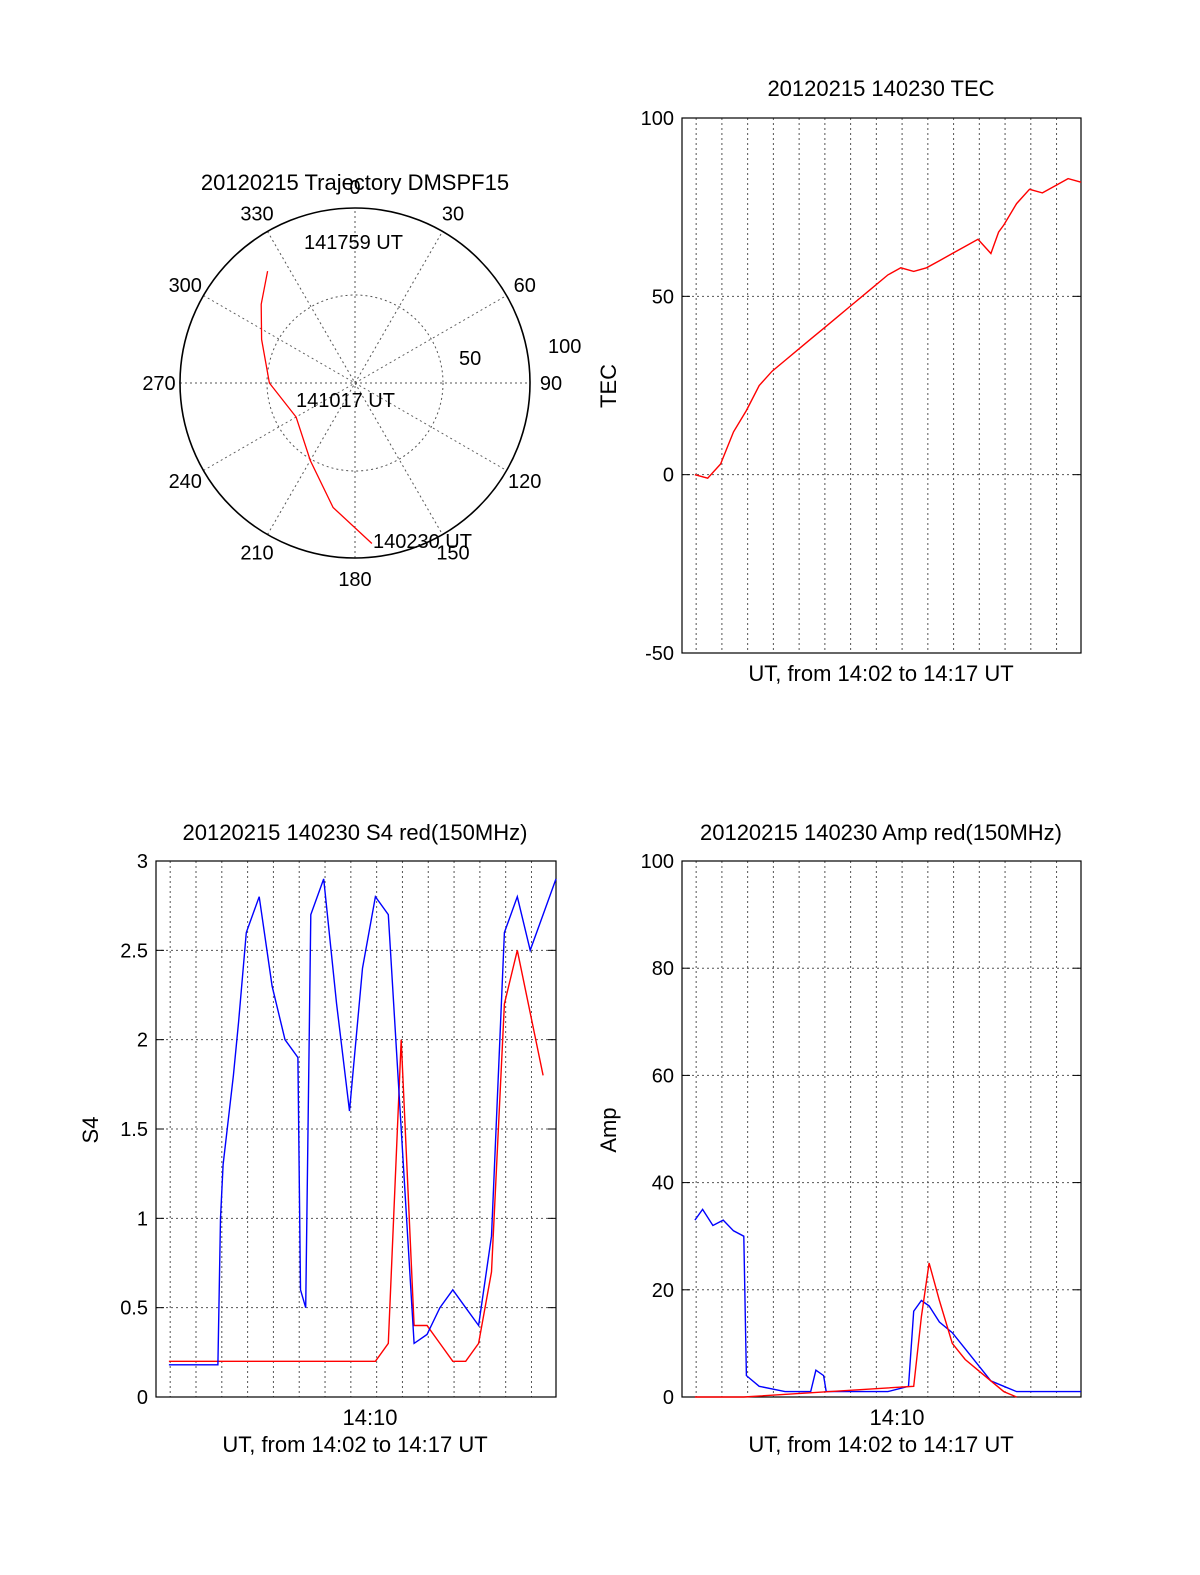 The width and height of the screenshot is (1200, 1575). Describe the element at coordinates (470, 359) in the screenshot. I see `polar-radial-label-50: 50` at that location.